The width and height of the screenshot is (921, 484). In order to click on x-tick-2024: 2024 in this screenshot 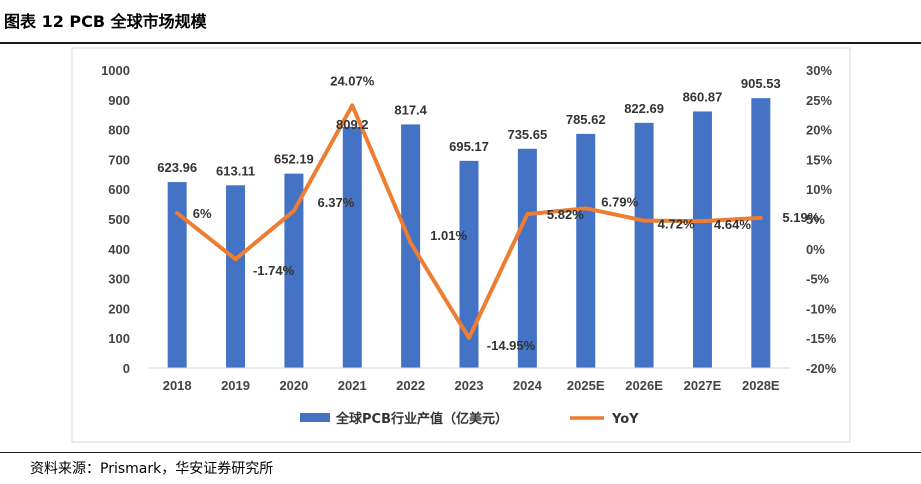, I will do `click(528, 385)`.